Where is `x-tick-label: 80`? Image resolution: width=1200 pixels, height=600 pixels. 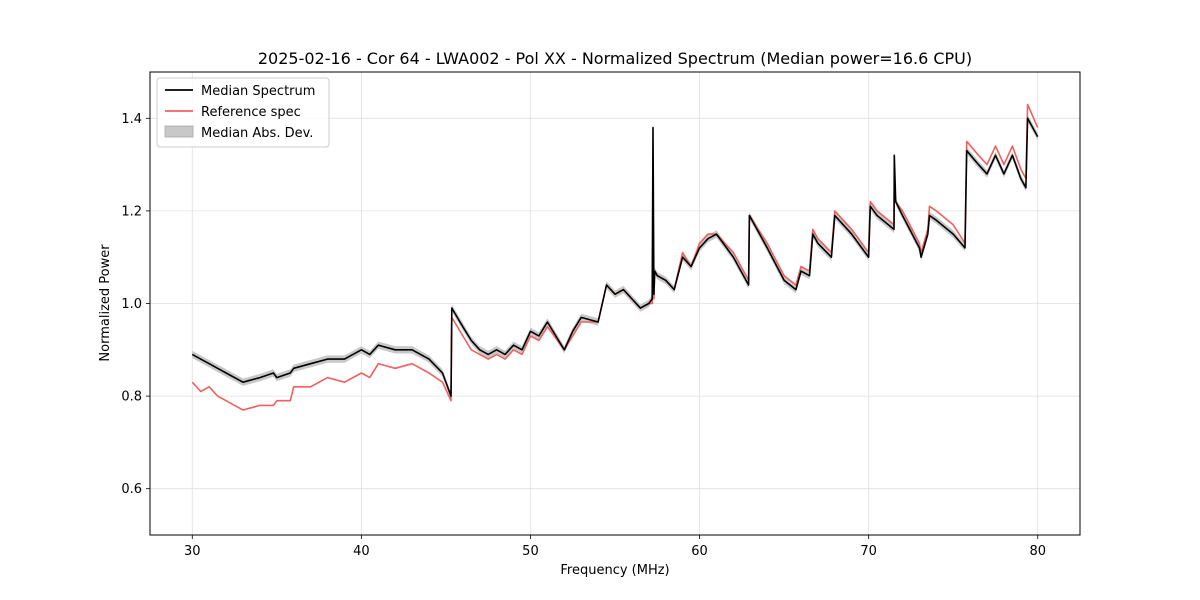 x-tick-label: 80 is located at coordinates (1037, 551).